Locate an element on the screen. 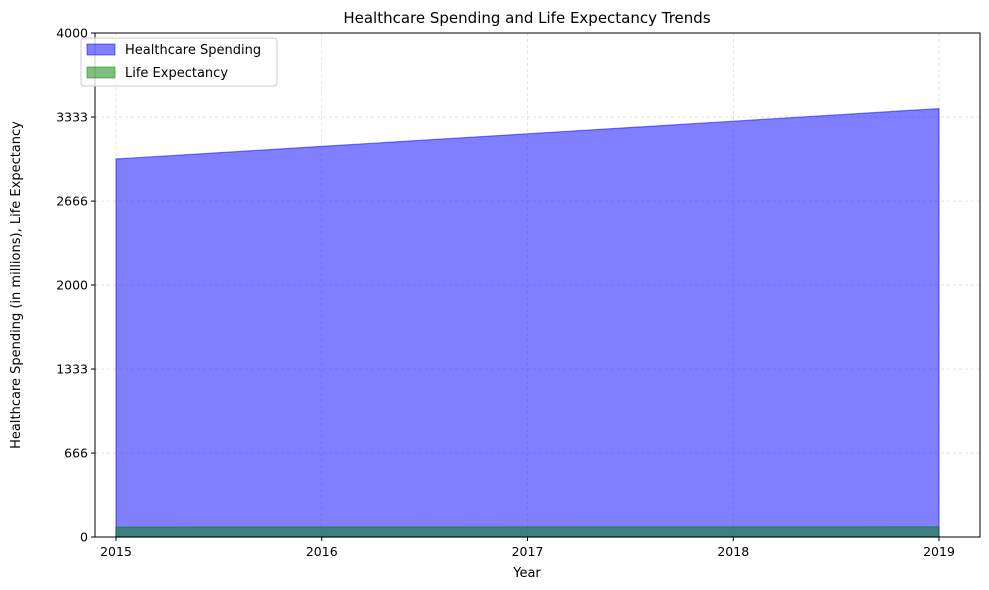 This screenshot has height=590, width=989. y-tick-label: 666 is located at coordinates (76, 453).